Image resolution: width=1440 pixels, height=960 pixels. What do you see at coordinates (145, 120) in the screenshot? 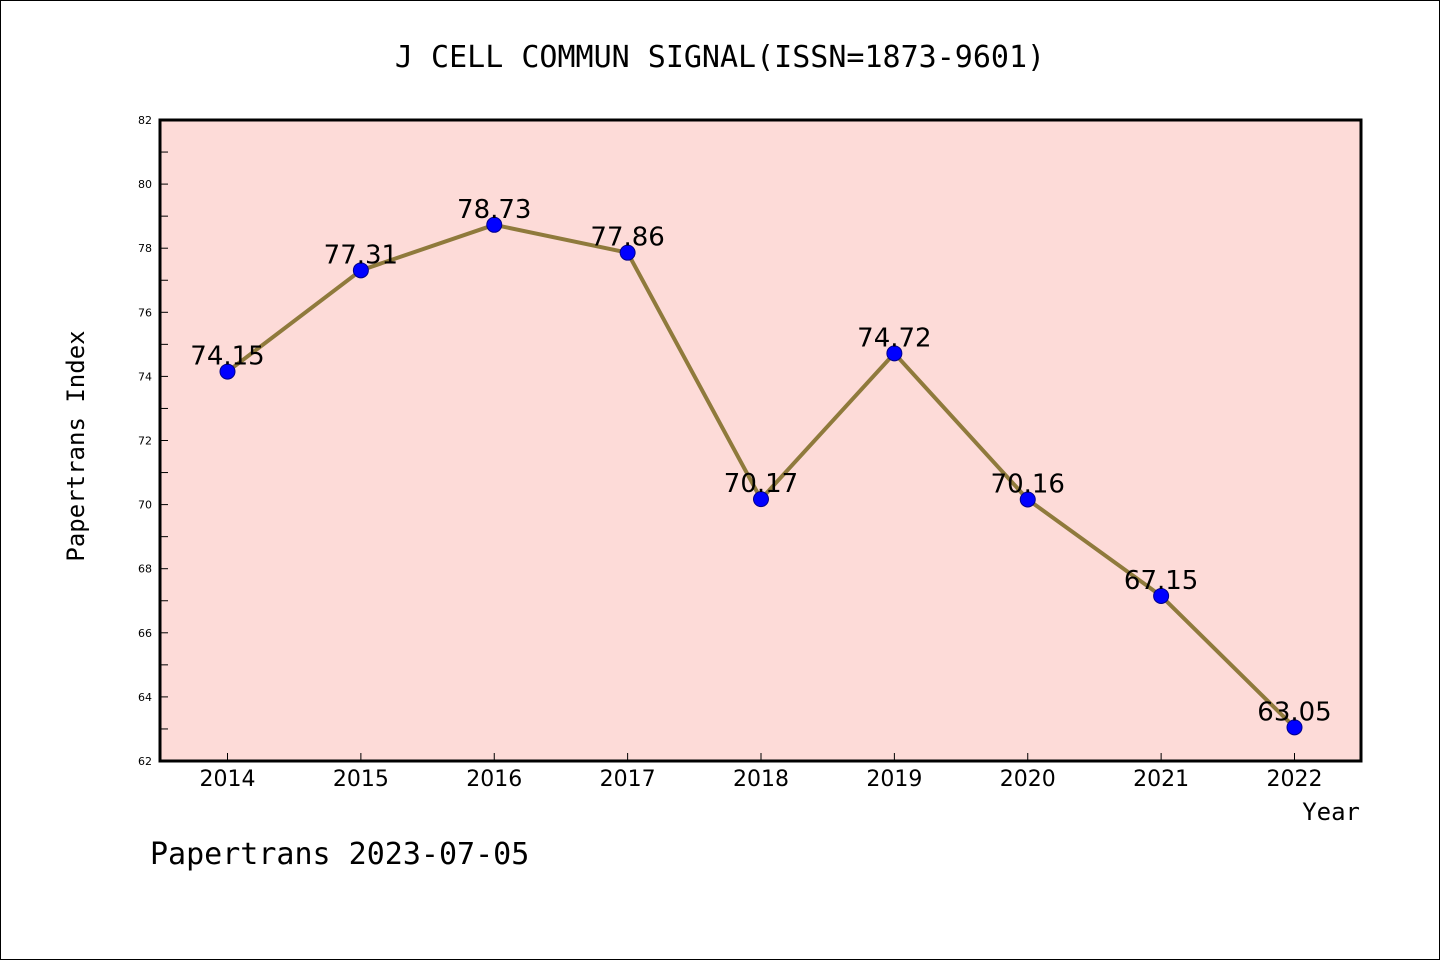
I see `y-tick-label: 82` at bounding box center [145, 120].